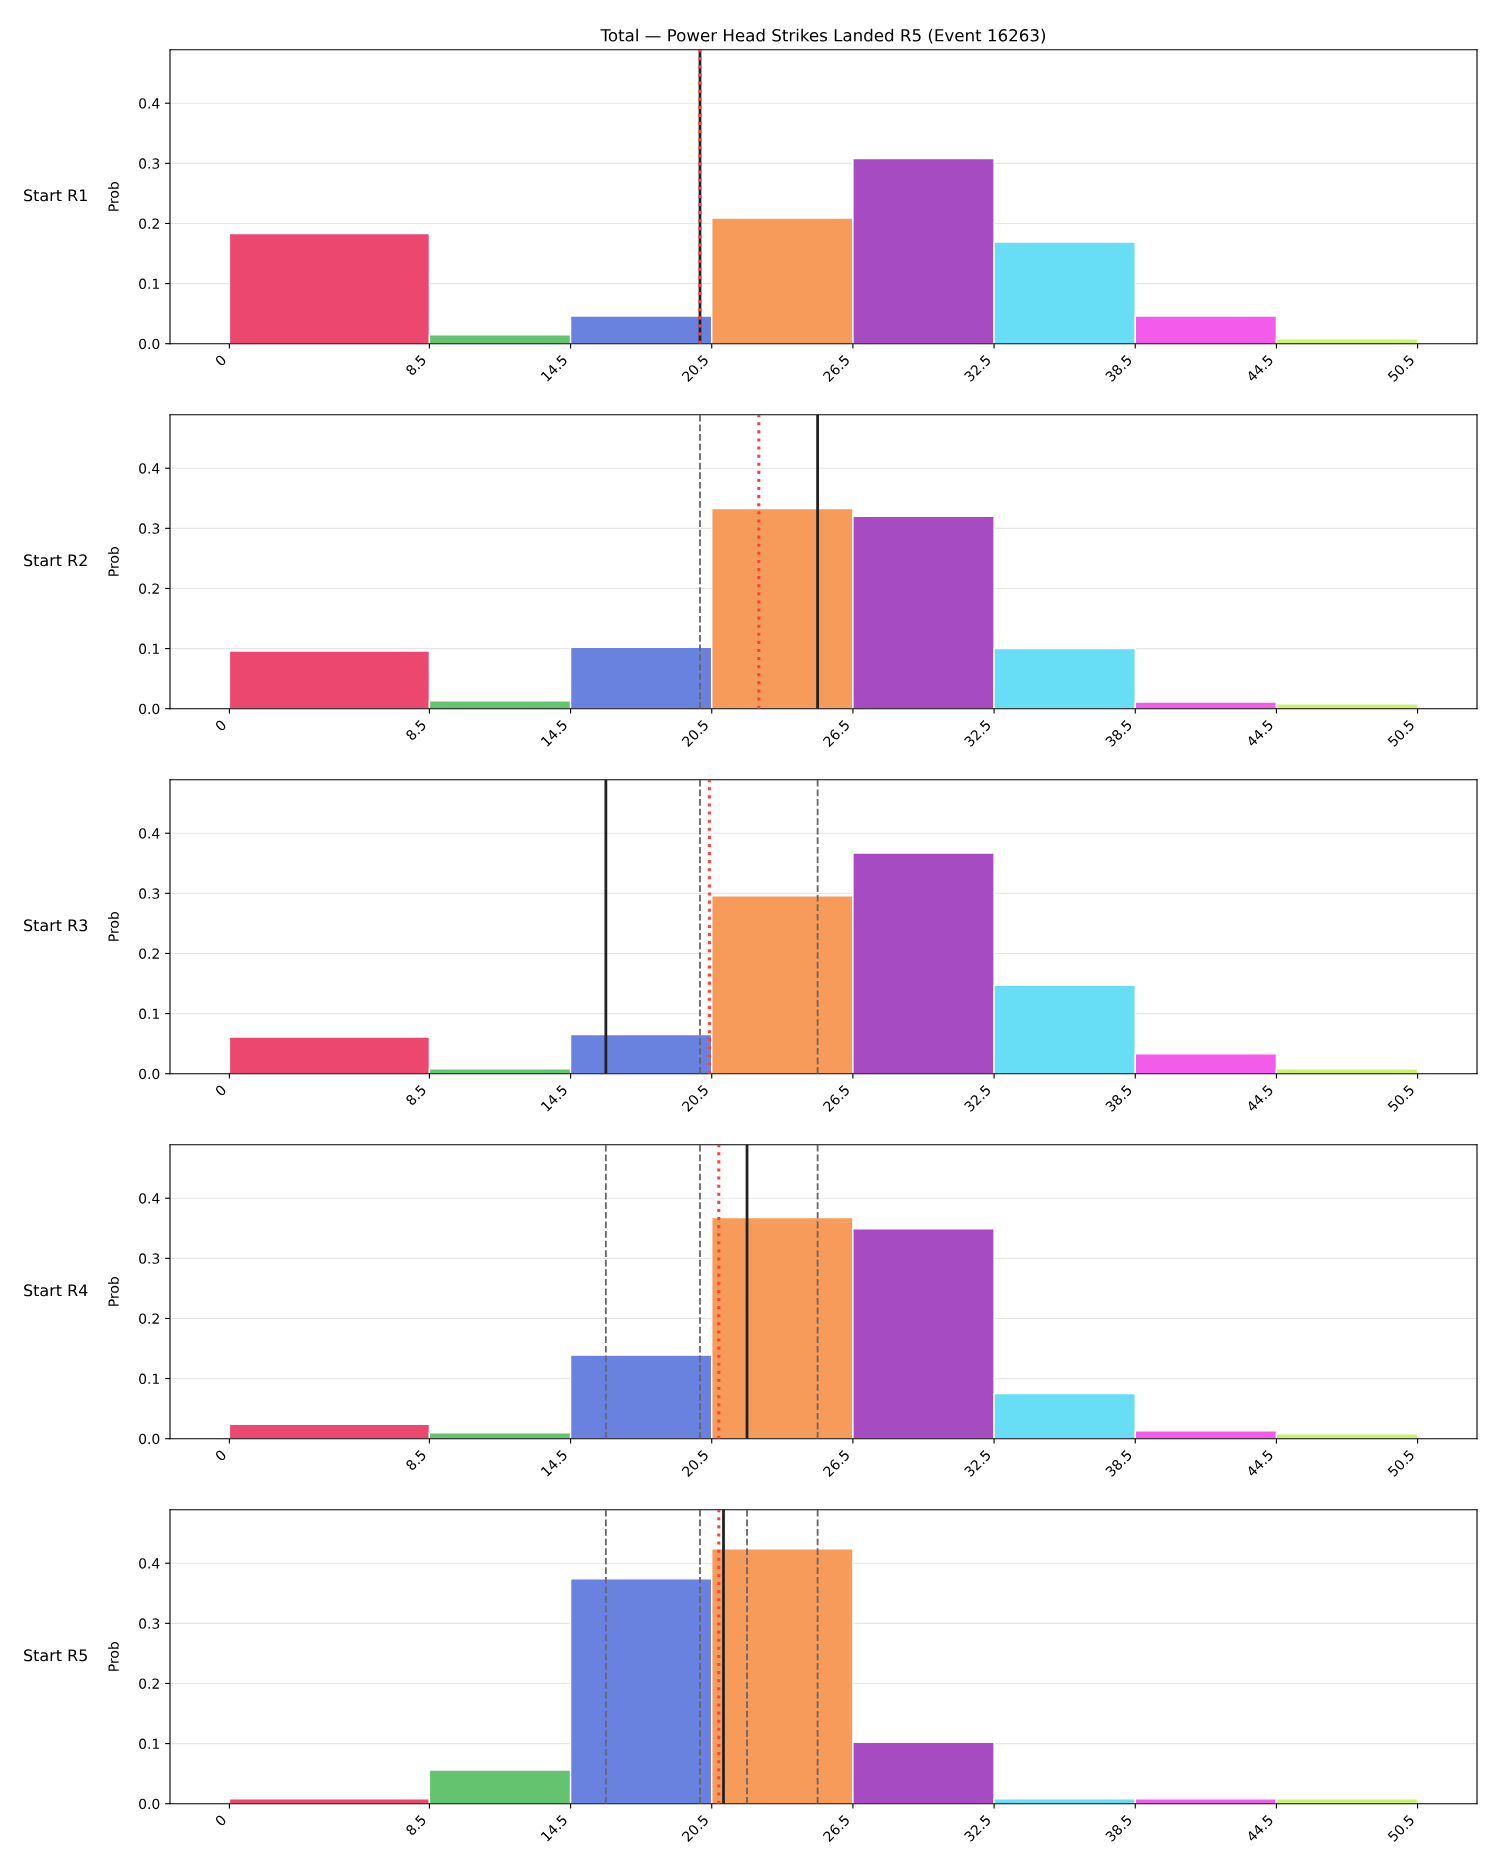 This screenshot has height=1875, width=1500. Describe the element at coordinates (55, 1655) in the screenshot. I see `text: Start R5` at that location.